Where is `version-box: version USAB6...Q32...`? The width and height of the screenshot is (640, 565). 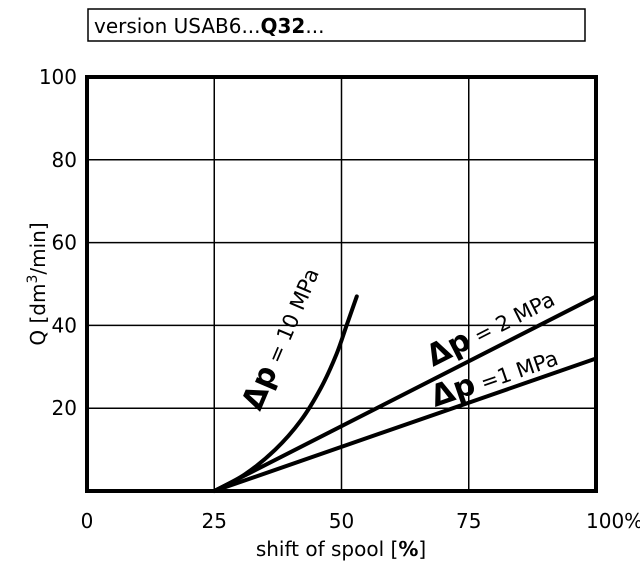
version-box: version USAB6...Q32... is located at coordinates (336, 25).